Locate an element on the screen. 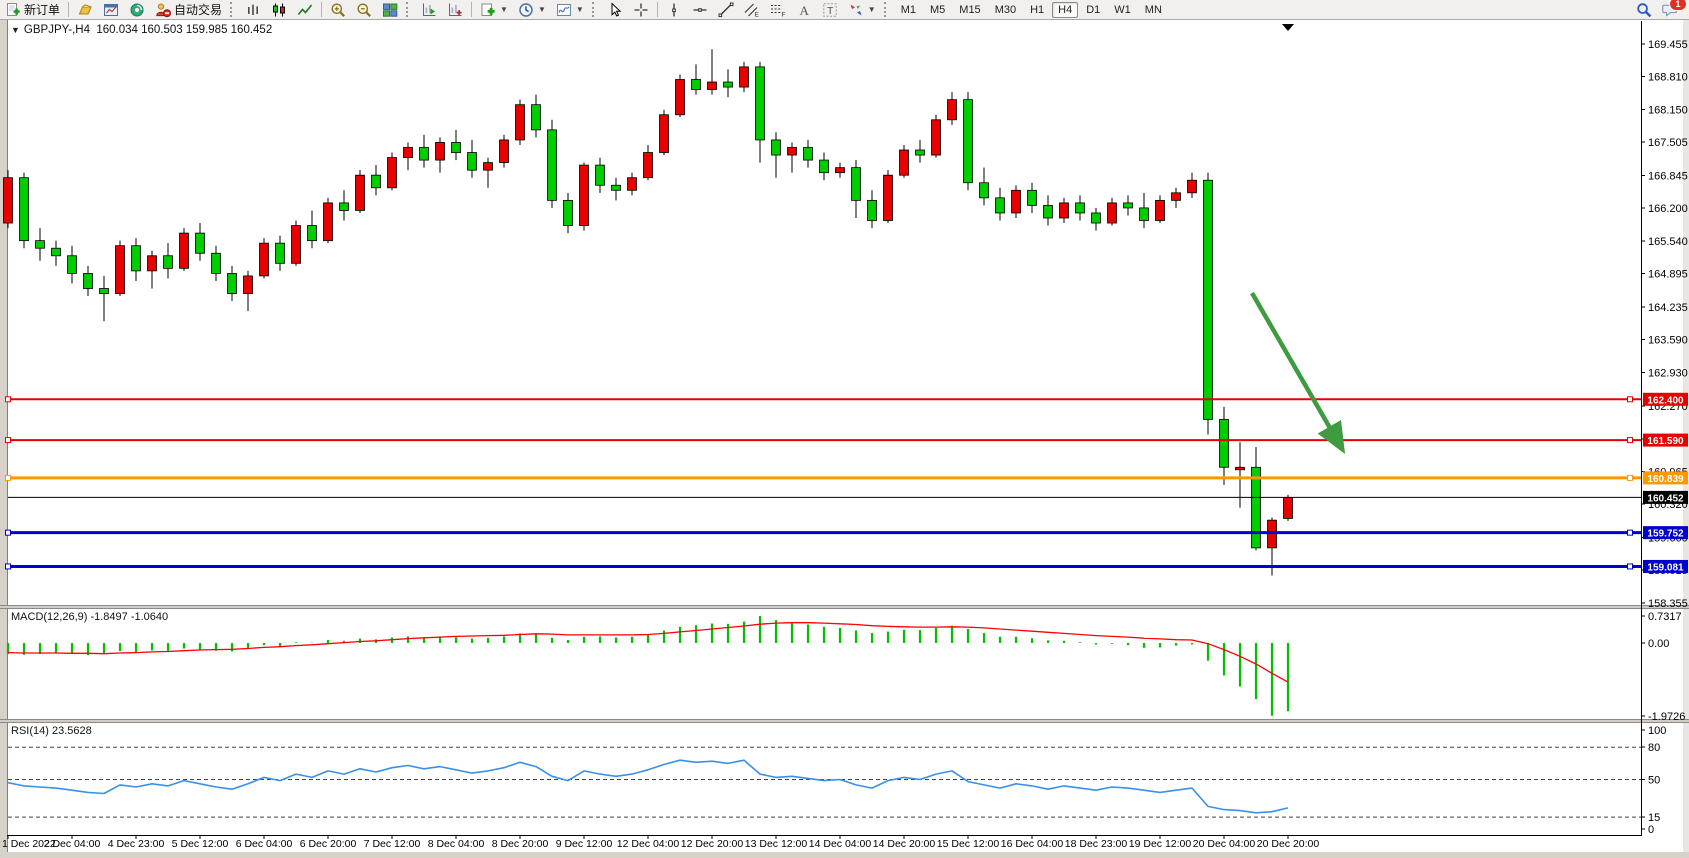 Image resolution: width=1689 pixels, height=858 pixels. templates-button: ▼ is located at coordinates (570, 9).